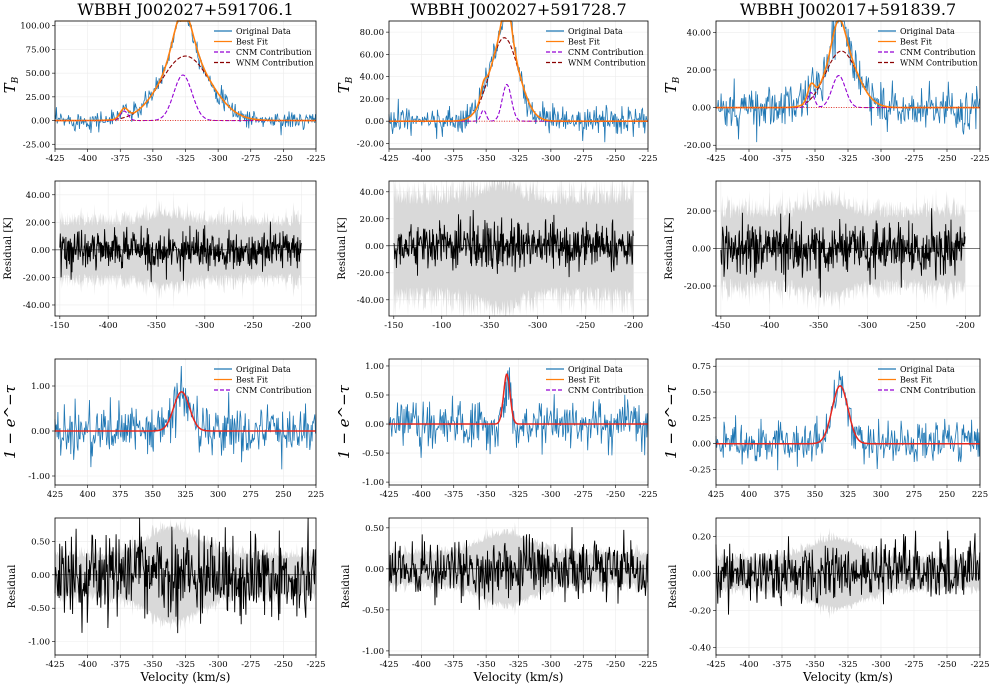  I want to click on x-tick-label: -425, so click(54, 159).